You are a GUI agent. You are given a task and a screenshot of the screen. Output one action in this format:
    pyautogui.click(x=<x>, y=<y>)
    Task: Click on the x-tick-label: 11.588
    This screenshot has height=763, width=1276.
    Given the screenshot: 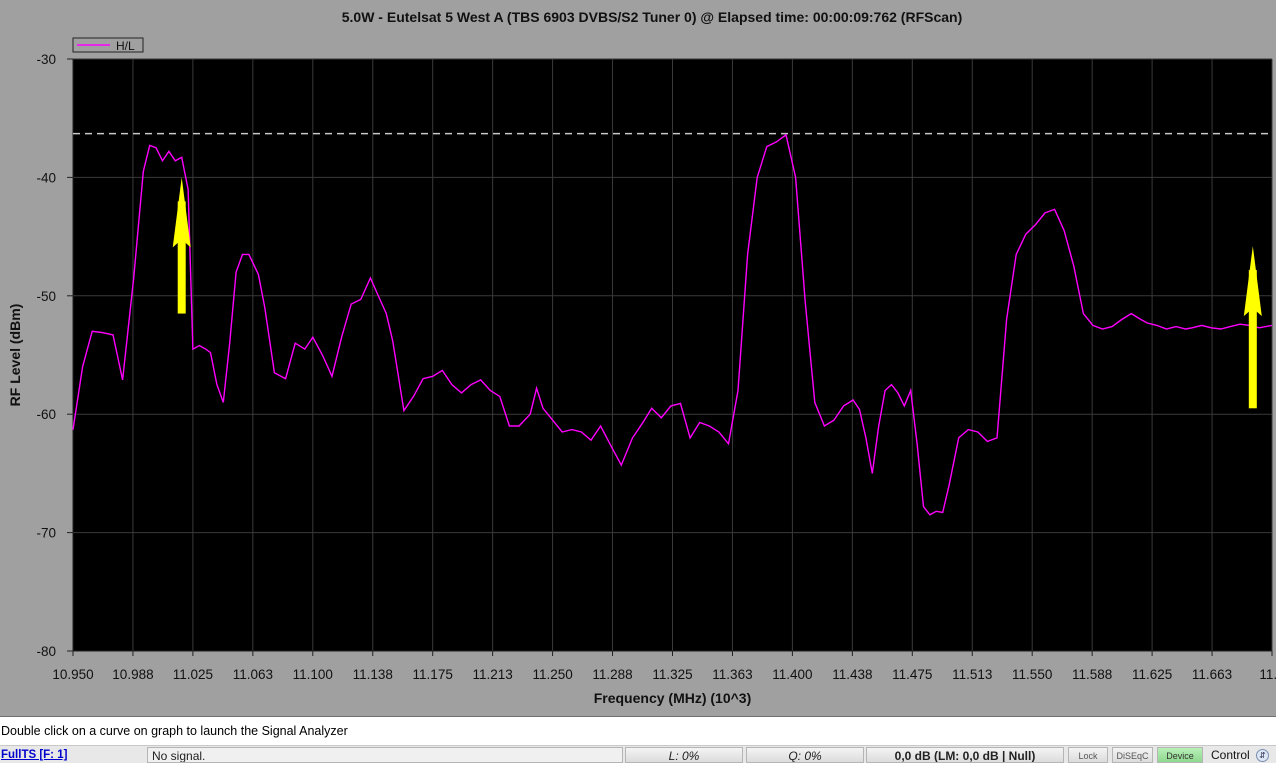 What is the action you would take?
    pyautogui.click(x=1092, y=674)
    